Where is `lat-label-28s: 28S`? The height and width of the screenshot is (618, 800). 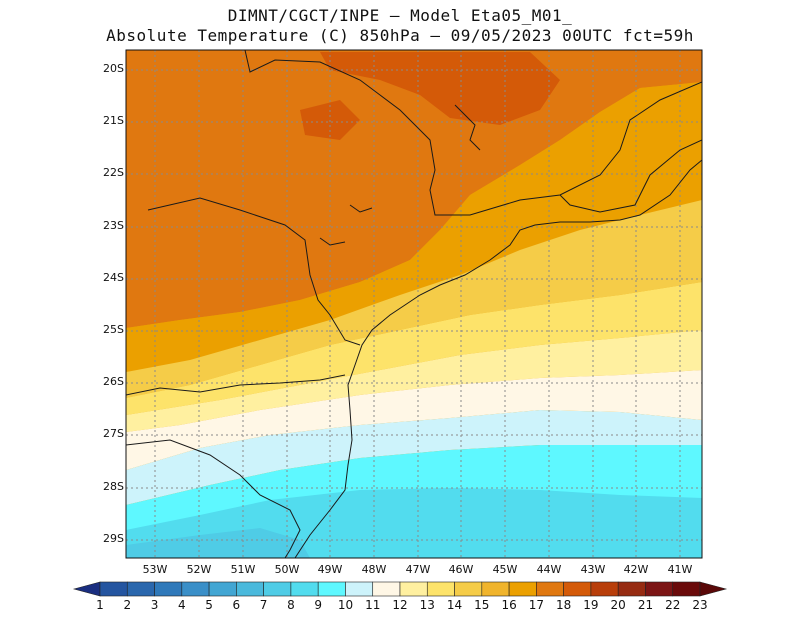 lat-label-28s: 28S is located at coordinates (113, 486).